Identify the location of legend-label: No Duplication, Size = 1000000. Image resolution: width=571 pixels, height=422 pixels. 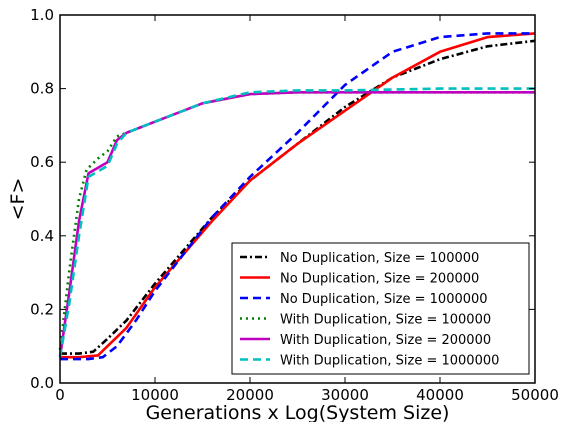
(384, 299).